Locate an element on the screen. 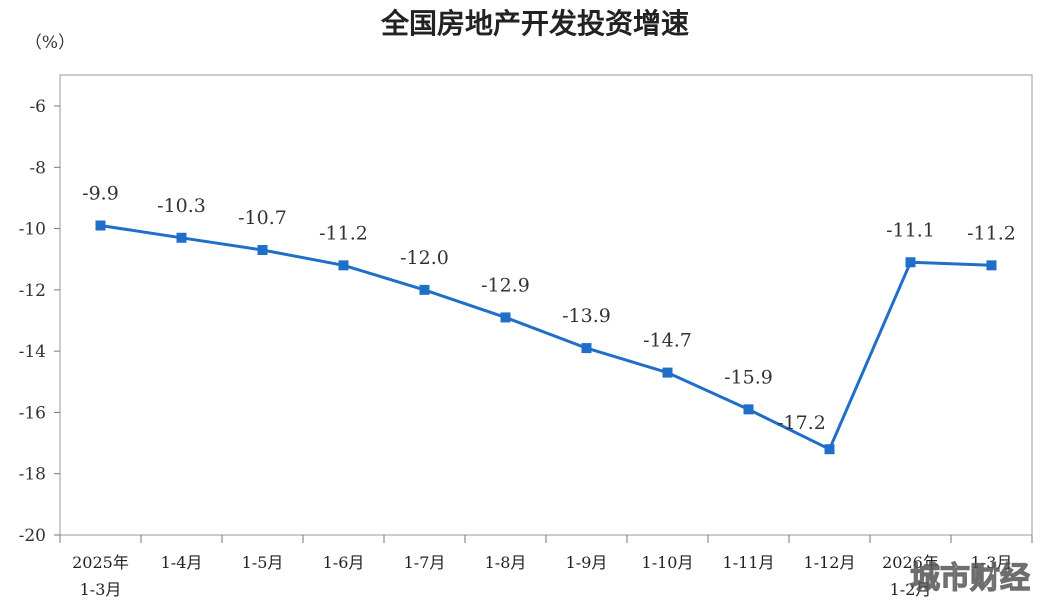 Image resolution: width=1040 pixels, height=610 pixels. x-tick-label: 1-10月 is located at coordinates (668, 562).